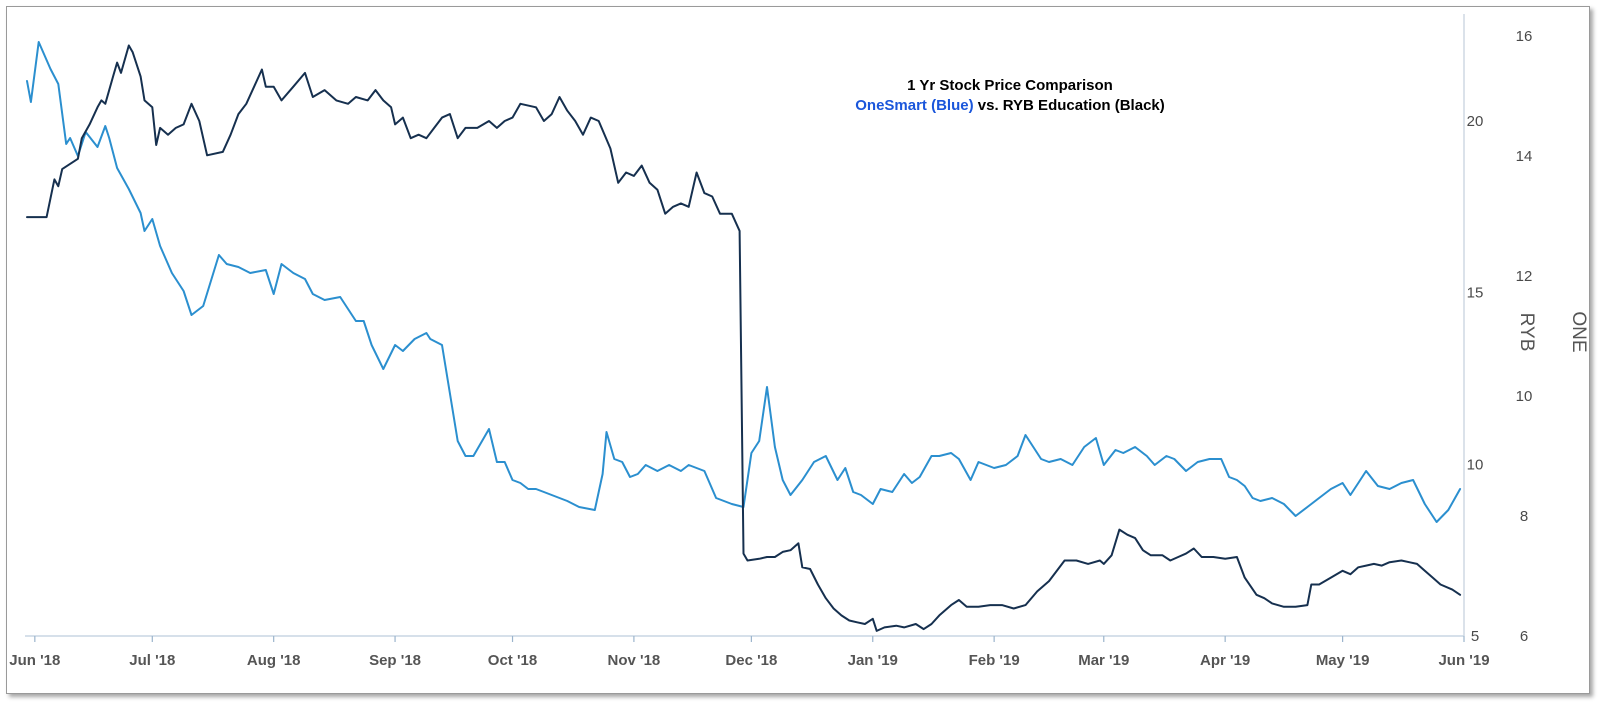 Image resolution: width=1600 pixels, height=703 pixels. I want to click on ryb-axis-title: RYB, so click(1526, 332).